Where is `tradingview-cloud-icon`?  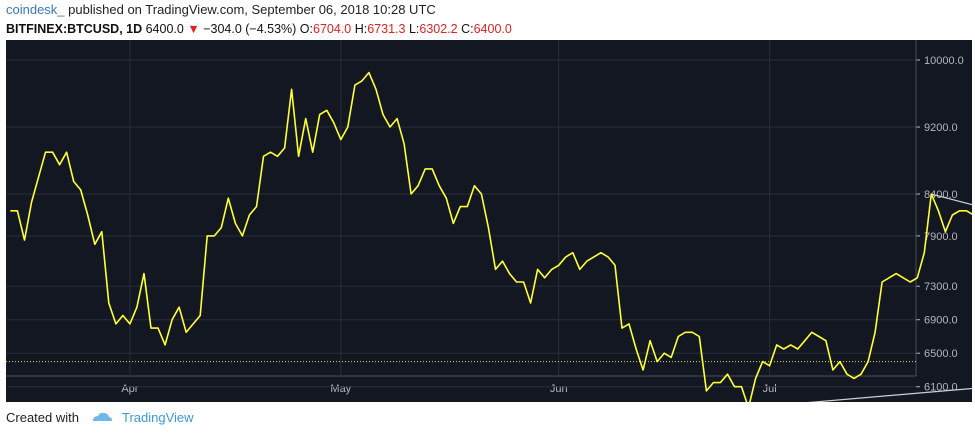
tradingview-cloud-icon is located at coordinates (102, 418).